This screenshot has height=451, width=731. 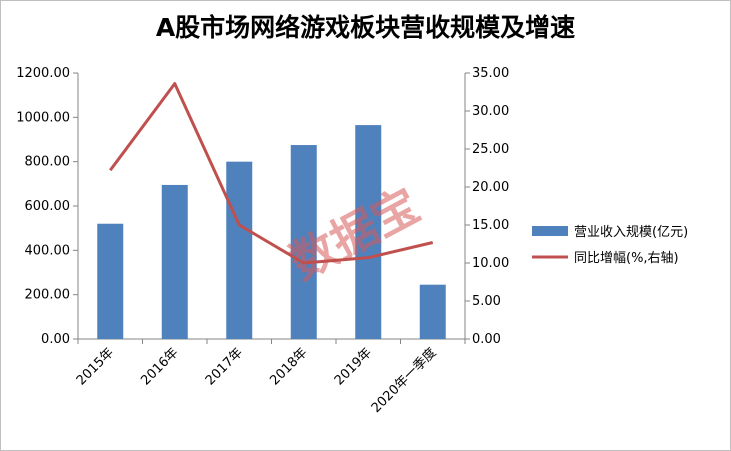 What do you see at coordinates (626, 258) in the screenshot?
I see `legend-line-label: 同比增幅(%,右轴)` at bounding box center [626, 258].